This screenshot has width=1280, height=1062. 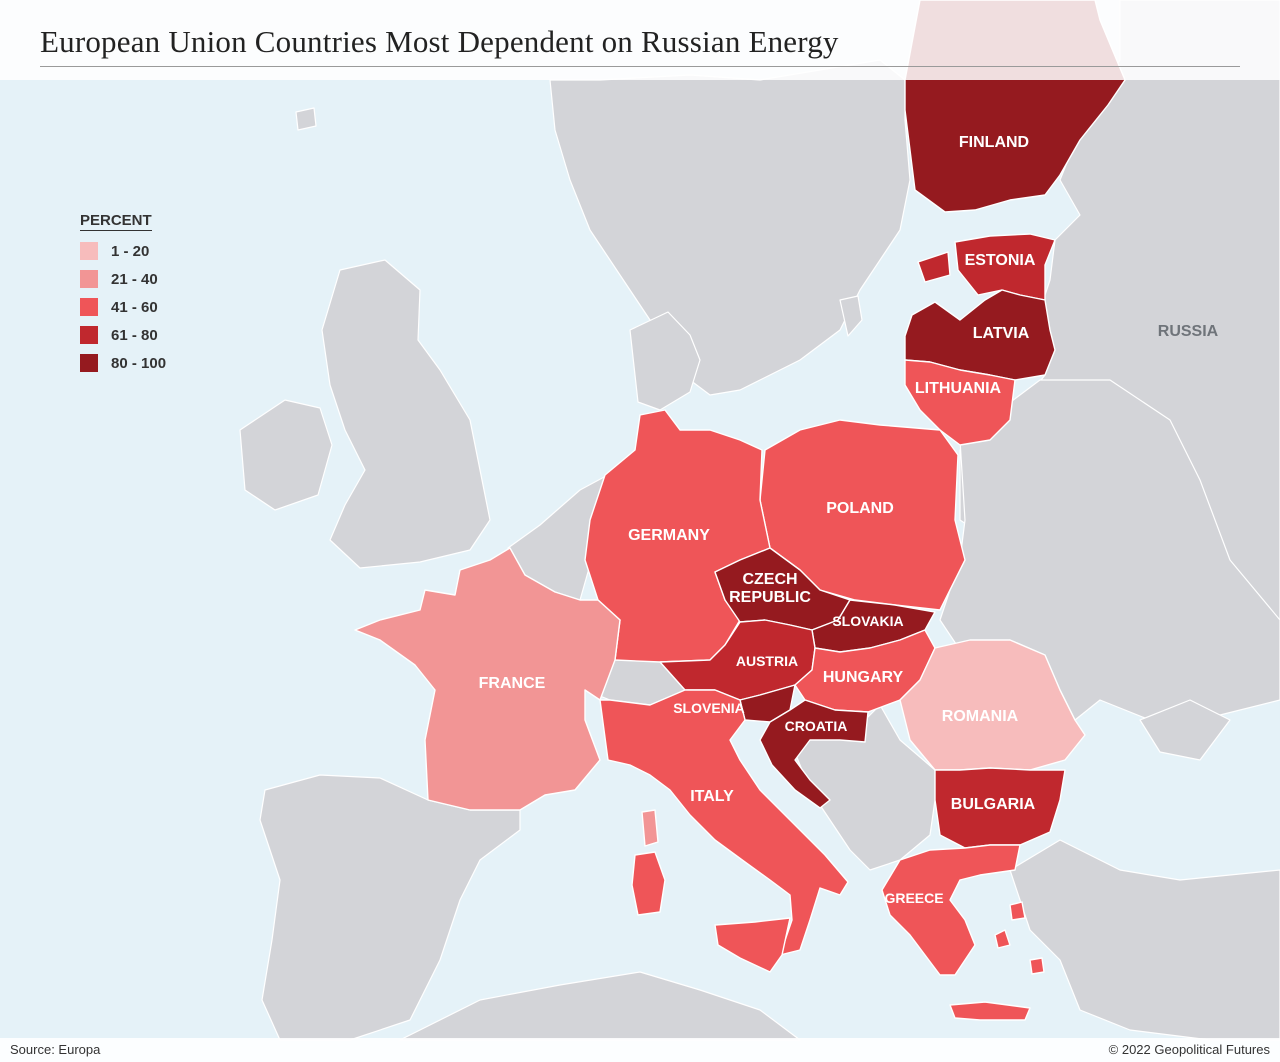 I want to click on gotland-land, so click(x=851, y=316).